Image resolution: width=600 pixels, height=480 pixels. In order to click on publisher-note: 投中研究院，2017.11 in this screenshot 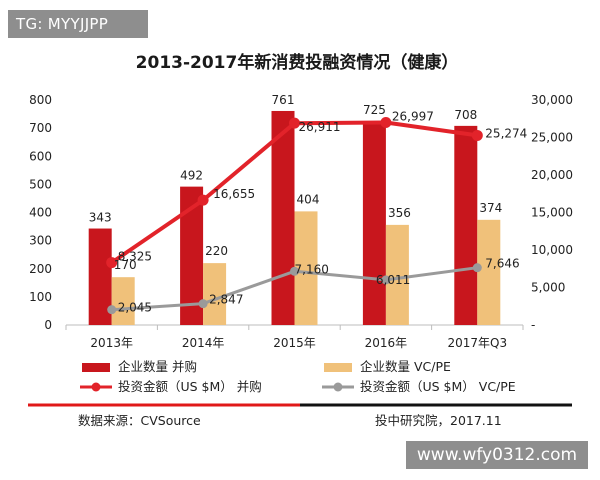, I will do `click(438, 420)`.